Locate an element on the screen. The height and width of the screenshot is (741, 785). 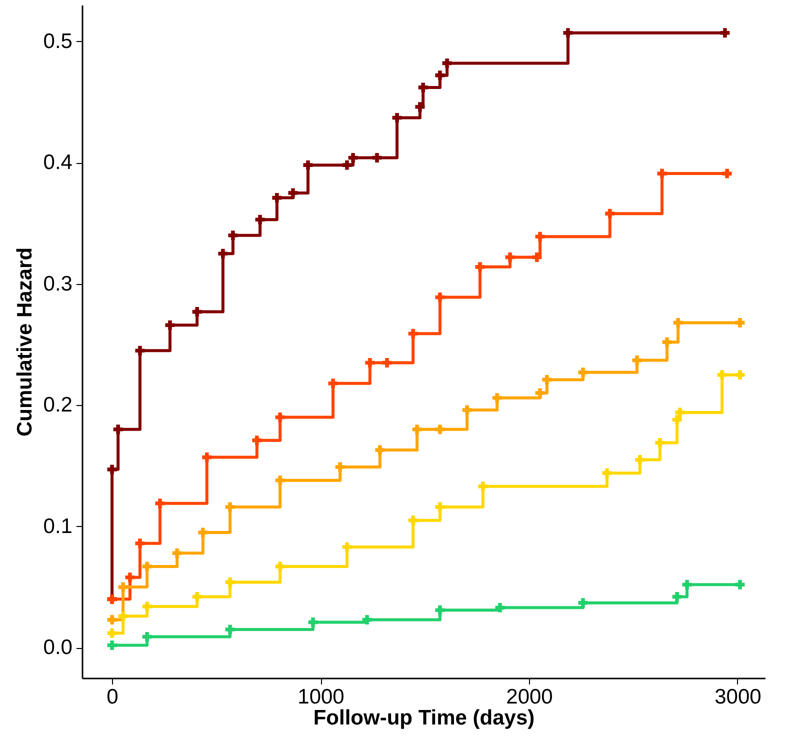
x-axis-title: Follow-up Time (days) is located at coordinates (424, 718).